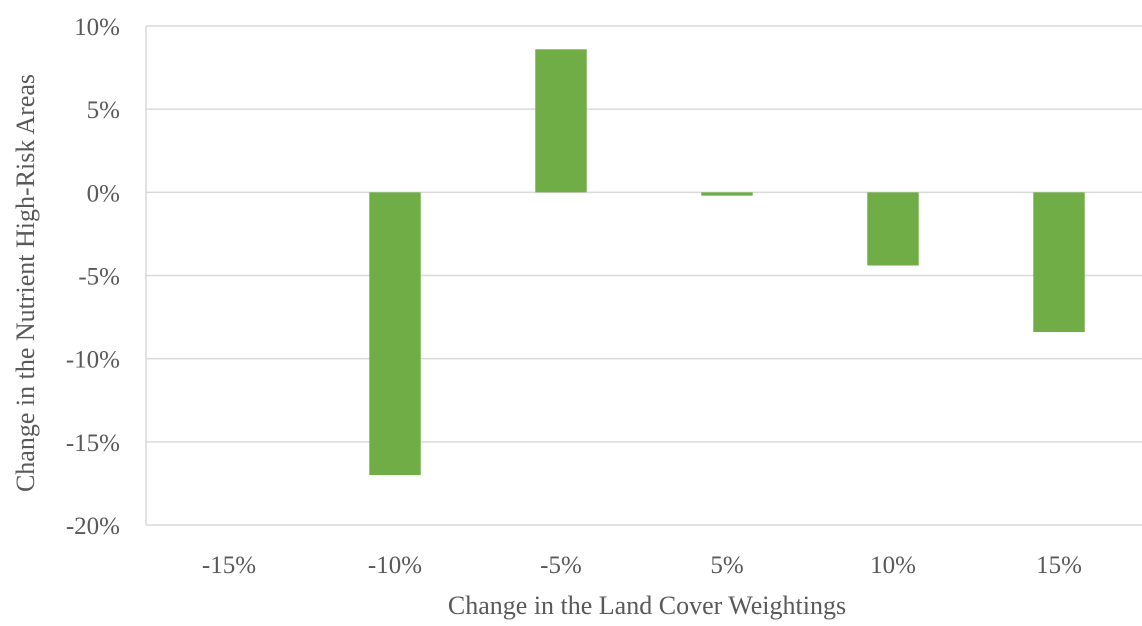  I want to click on y-tick-label: 5%, so click(103, 110).